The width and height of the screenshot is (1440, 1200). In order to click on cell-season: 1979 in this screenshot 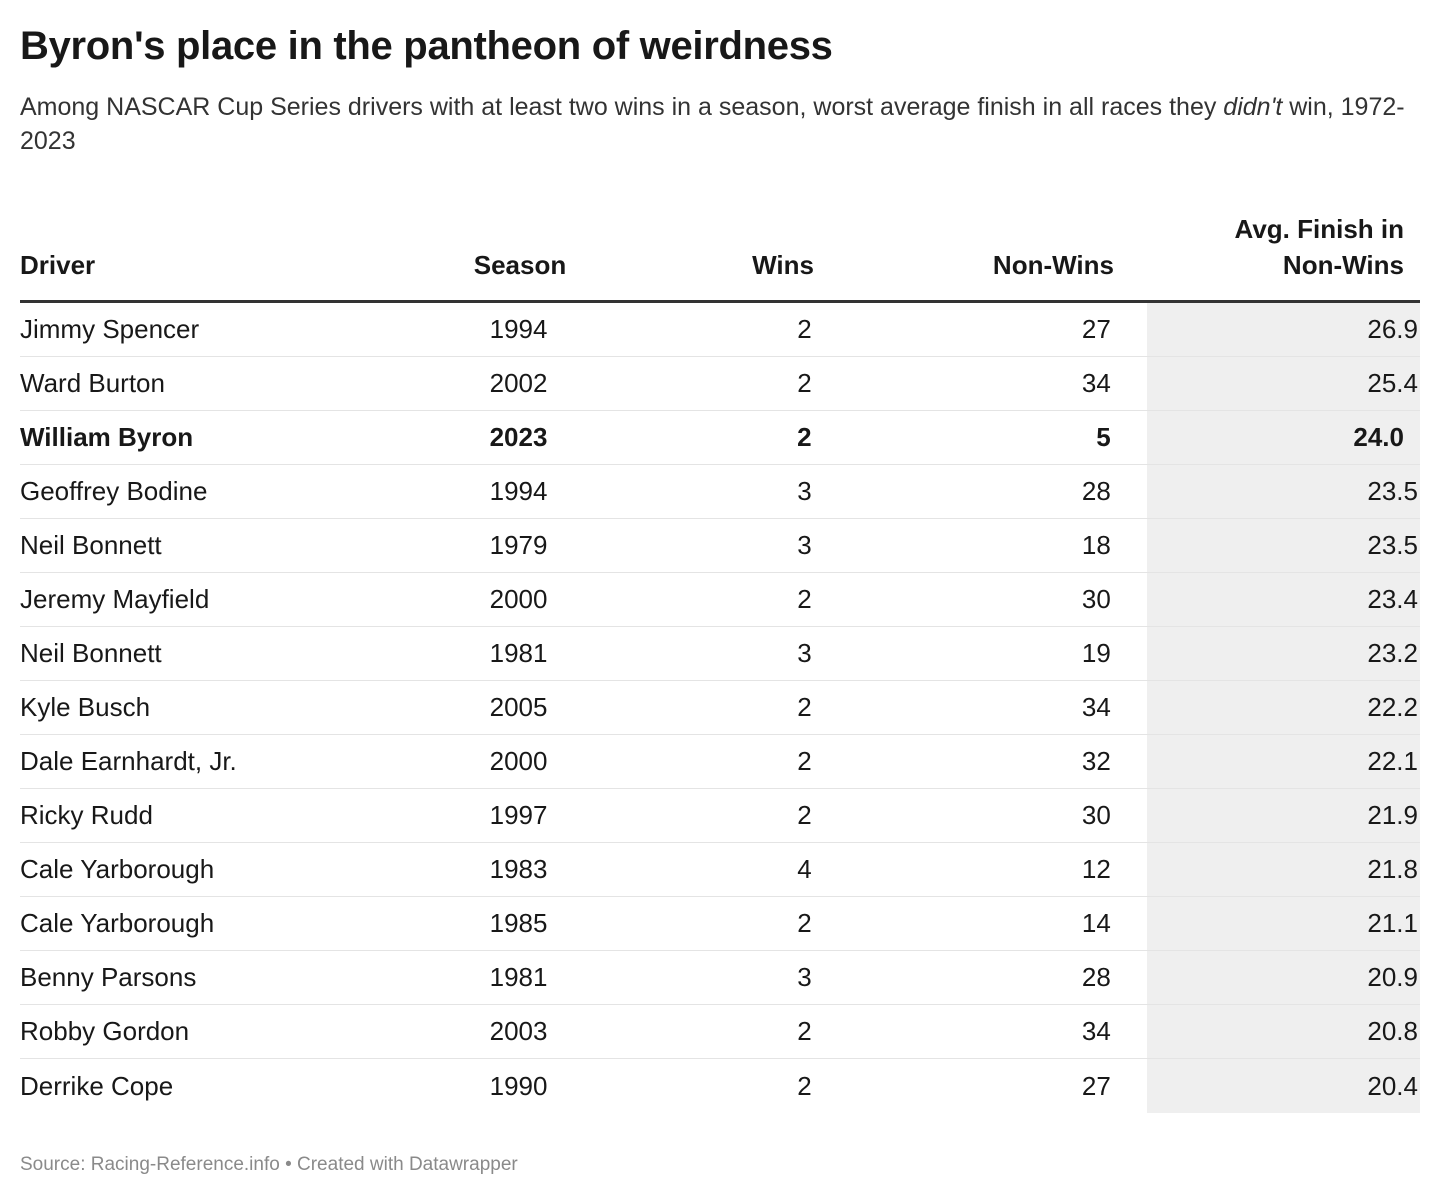, I will do `click(518, 545)`.